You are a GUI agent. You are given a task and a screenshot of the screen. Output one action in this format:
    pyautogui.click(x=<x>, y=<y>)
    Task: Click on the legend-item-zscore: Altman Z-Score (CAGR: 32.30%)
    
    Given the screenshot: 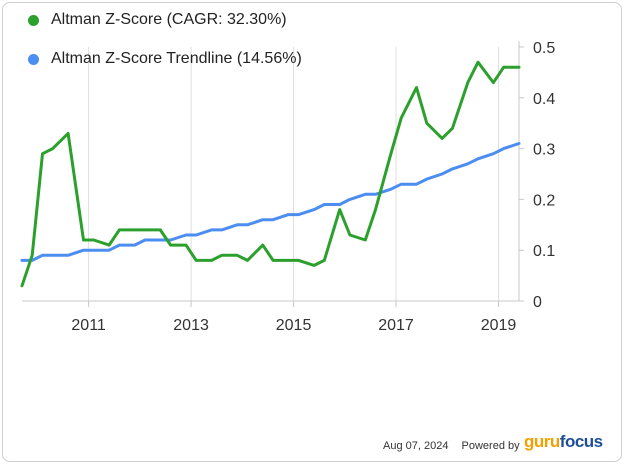 What is the action you would take?
    pyautogui.click(x=165, y=20)
    